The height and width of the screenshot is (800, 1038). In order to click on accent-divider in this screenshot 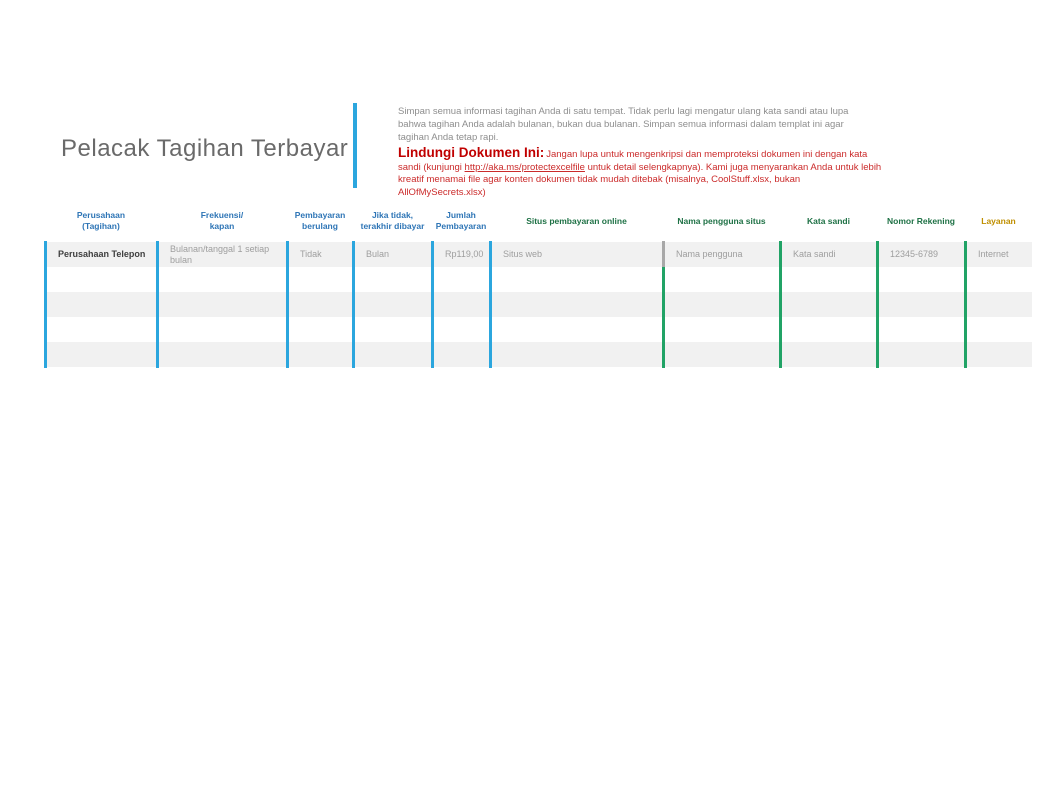, I will do `click(355, 145)`.